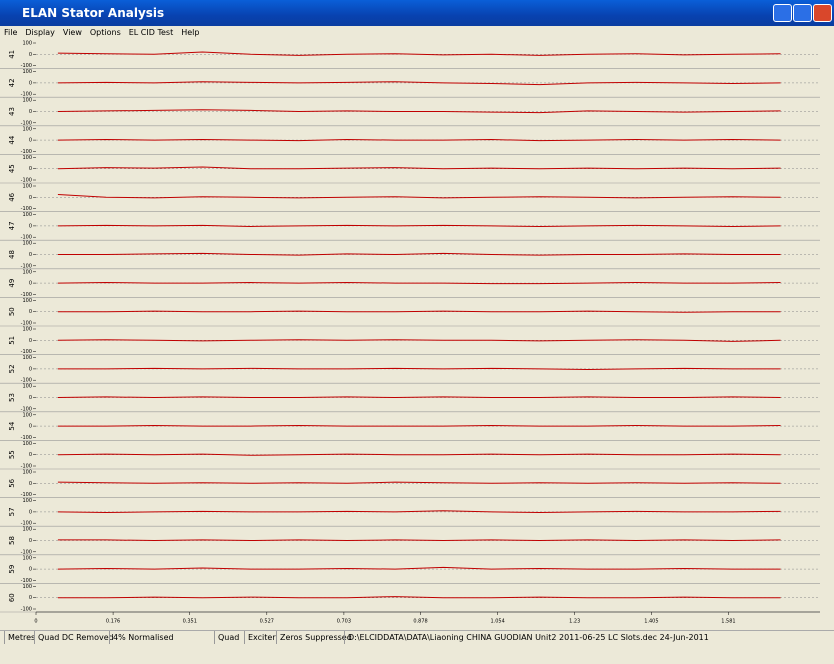 This screenshot has height=664, width=834. I want to click on slot-label: 44, so click(12, 139).